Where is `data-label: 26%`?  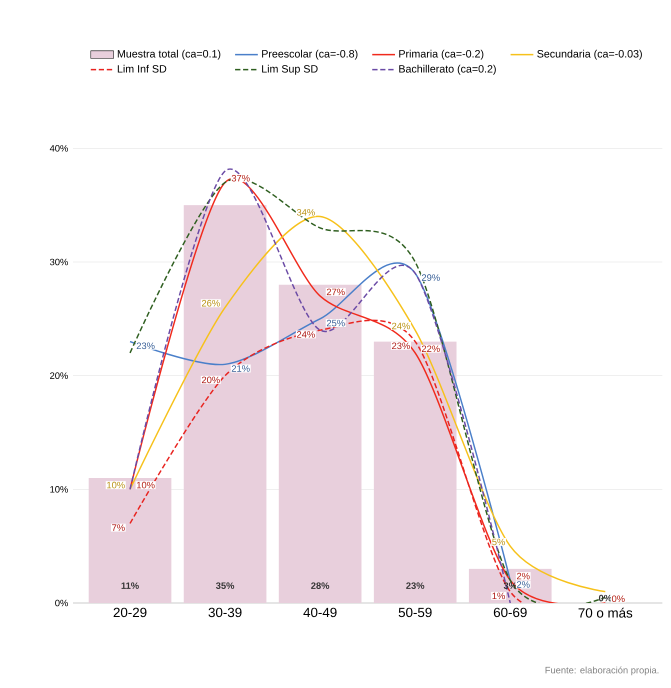 data-label: 26% is located at coordinates (211, 303).